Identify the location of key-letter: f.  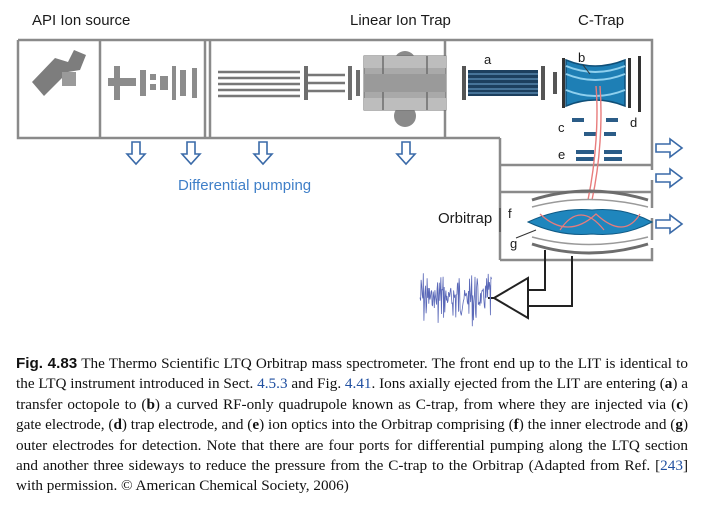
(516, 425).